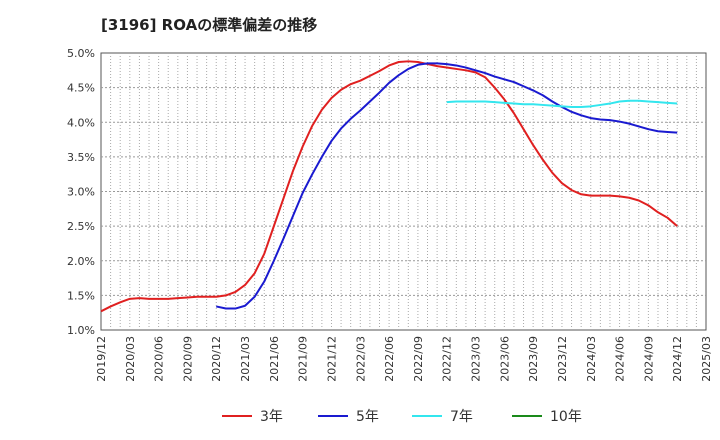 Image resolution: width=720 pixels, height=440 pixels. Describe the element at coordinates (81, 330) in the screenshot. I see `y-tick-label: 1.0%` at that location.